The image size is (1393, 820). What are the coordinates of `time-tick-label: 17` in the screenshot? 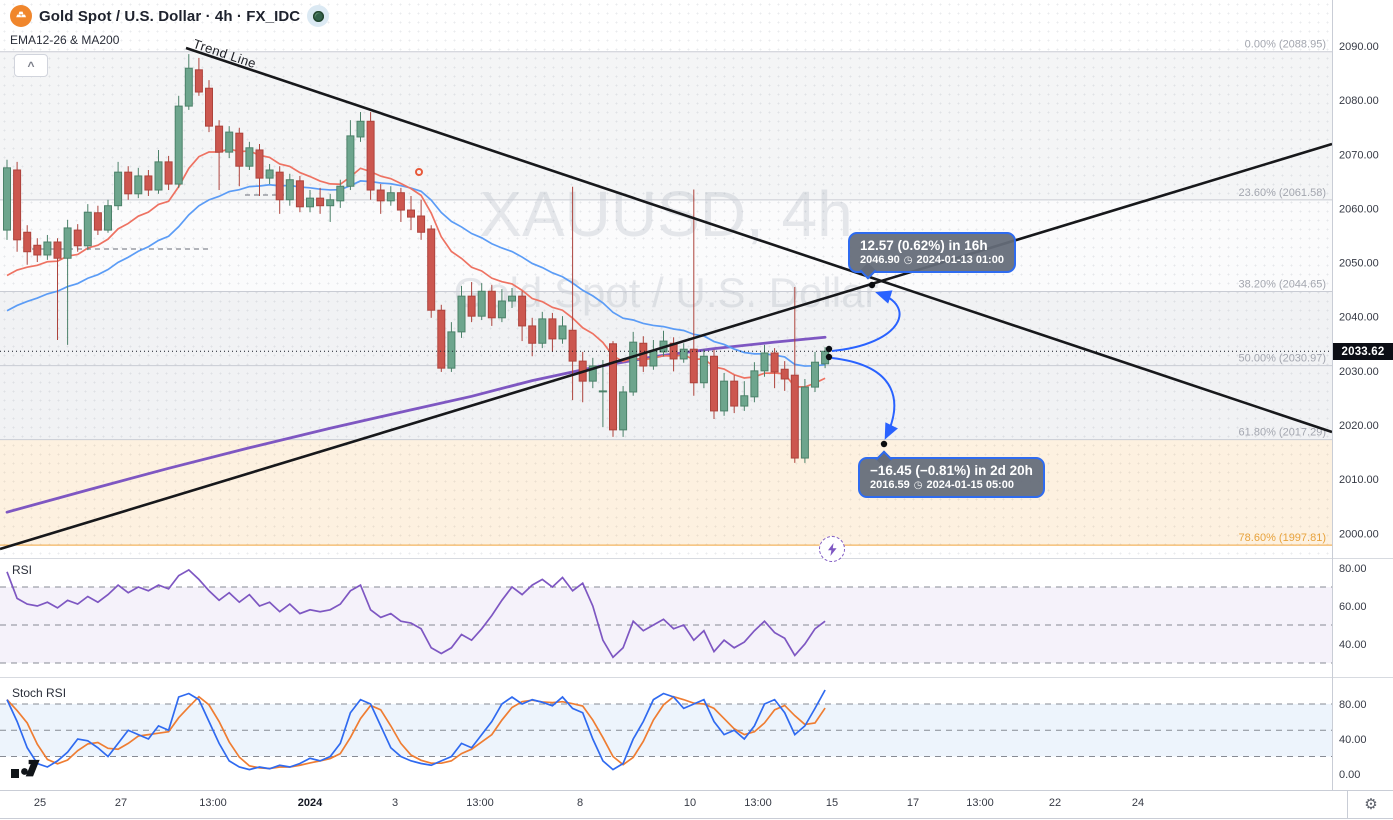 It's located at (913, 803).